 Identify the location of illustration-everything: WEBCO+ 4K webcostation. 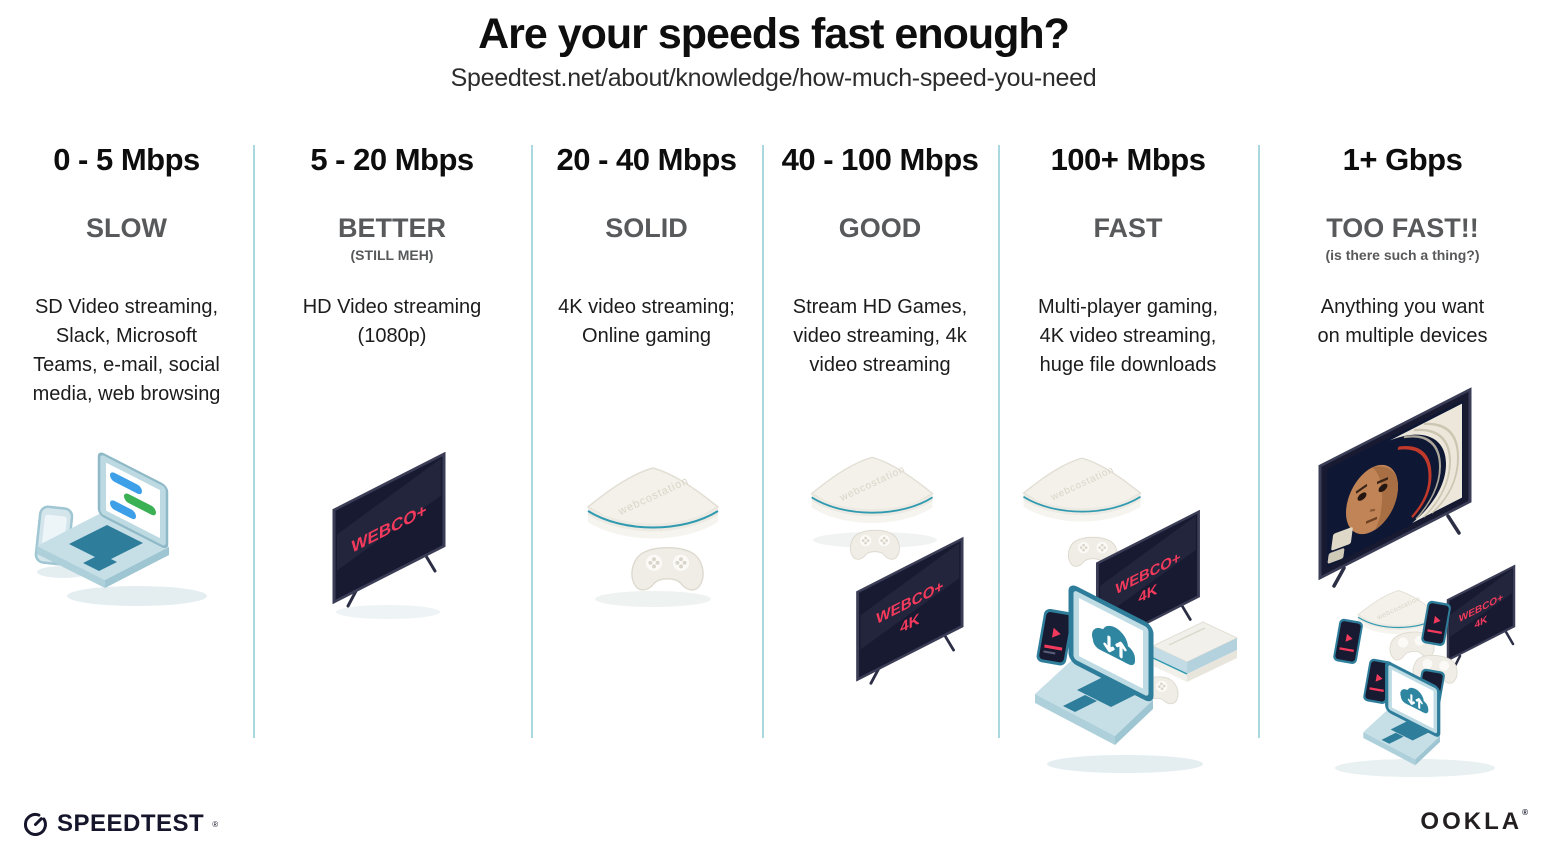
(1417, 582).